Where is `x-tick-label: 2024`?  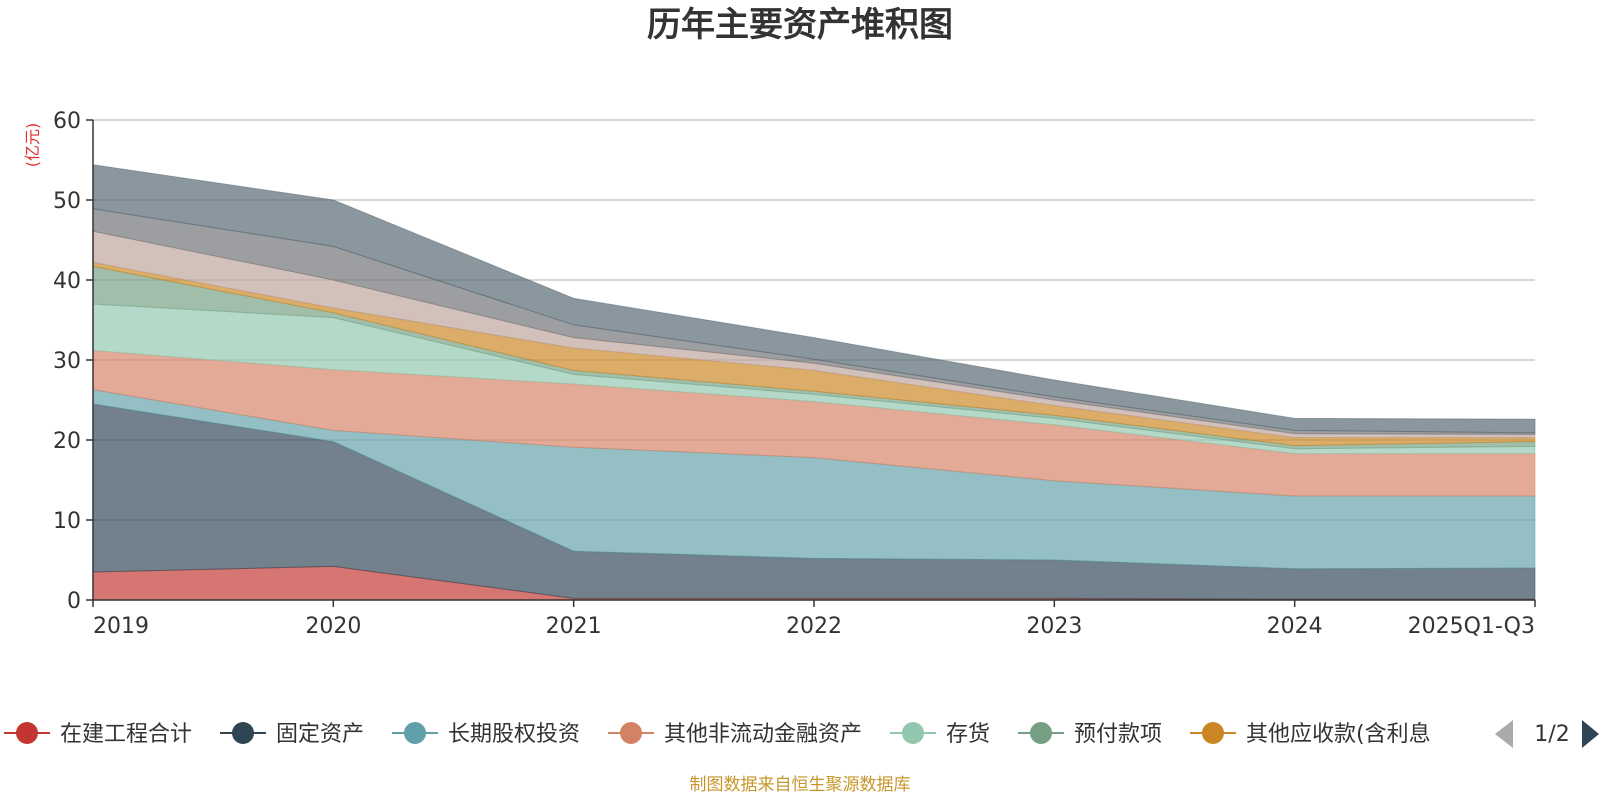
x-tick-label: 2024 is located at coordinates (1295, 626).